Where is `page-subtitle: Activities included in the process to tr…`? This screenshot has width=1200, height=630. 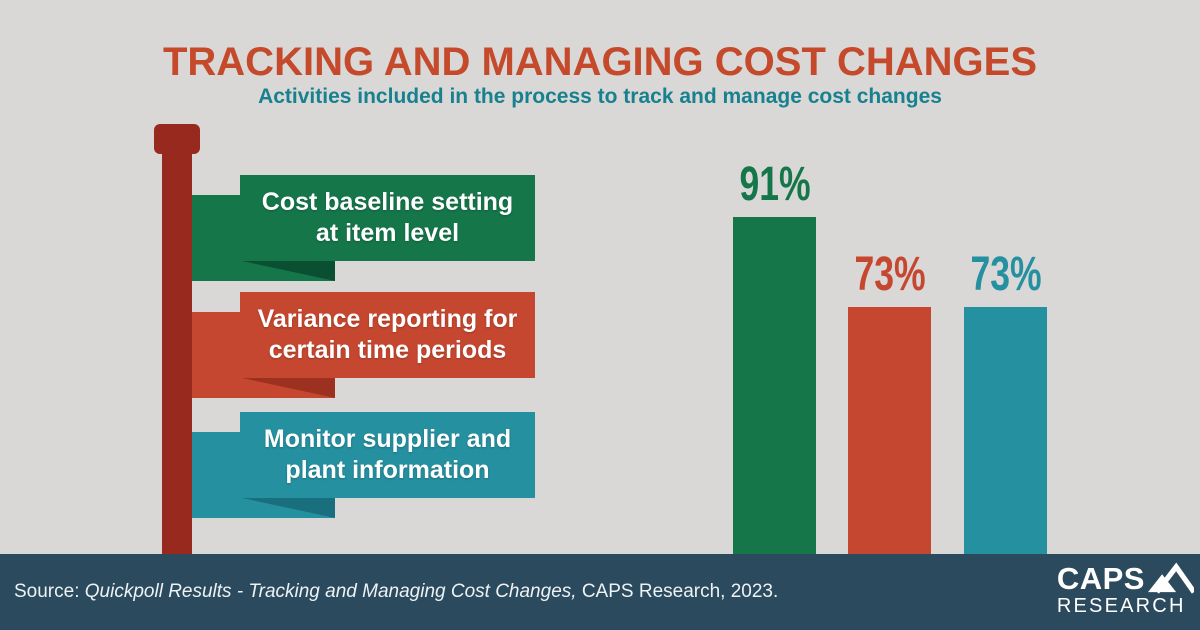 page-subtitle: Activities included in the process to tr… is located at coordinates (600, 96).